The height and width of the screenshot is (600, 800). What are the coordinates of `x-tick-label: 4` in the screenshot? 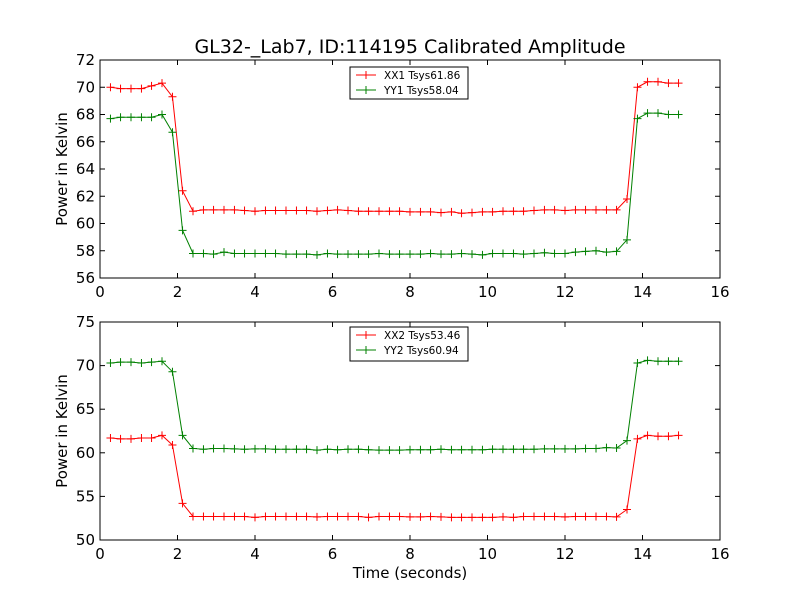 It's located at (255, 554).